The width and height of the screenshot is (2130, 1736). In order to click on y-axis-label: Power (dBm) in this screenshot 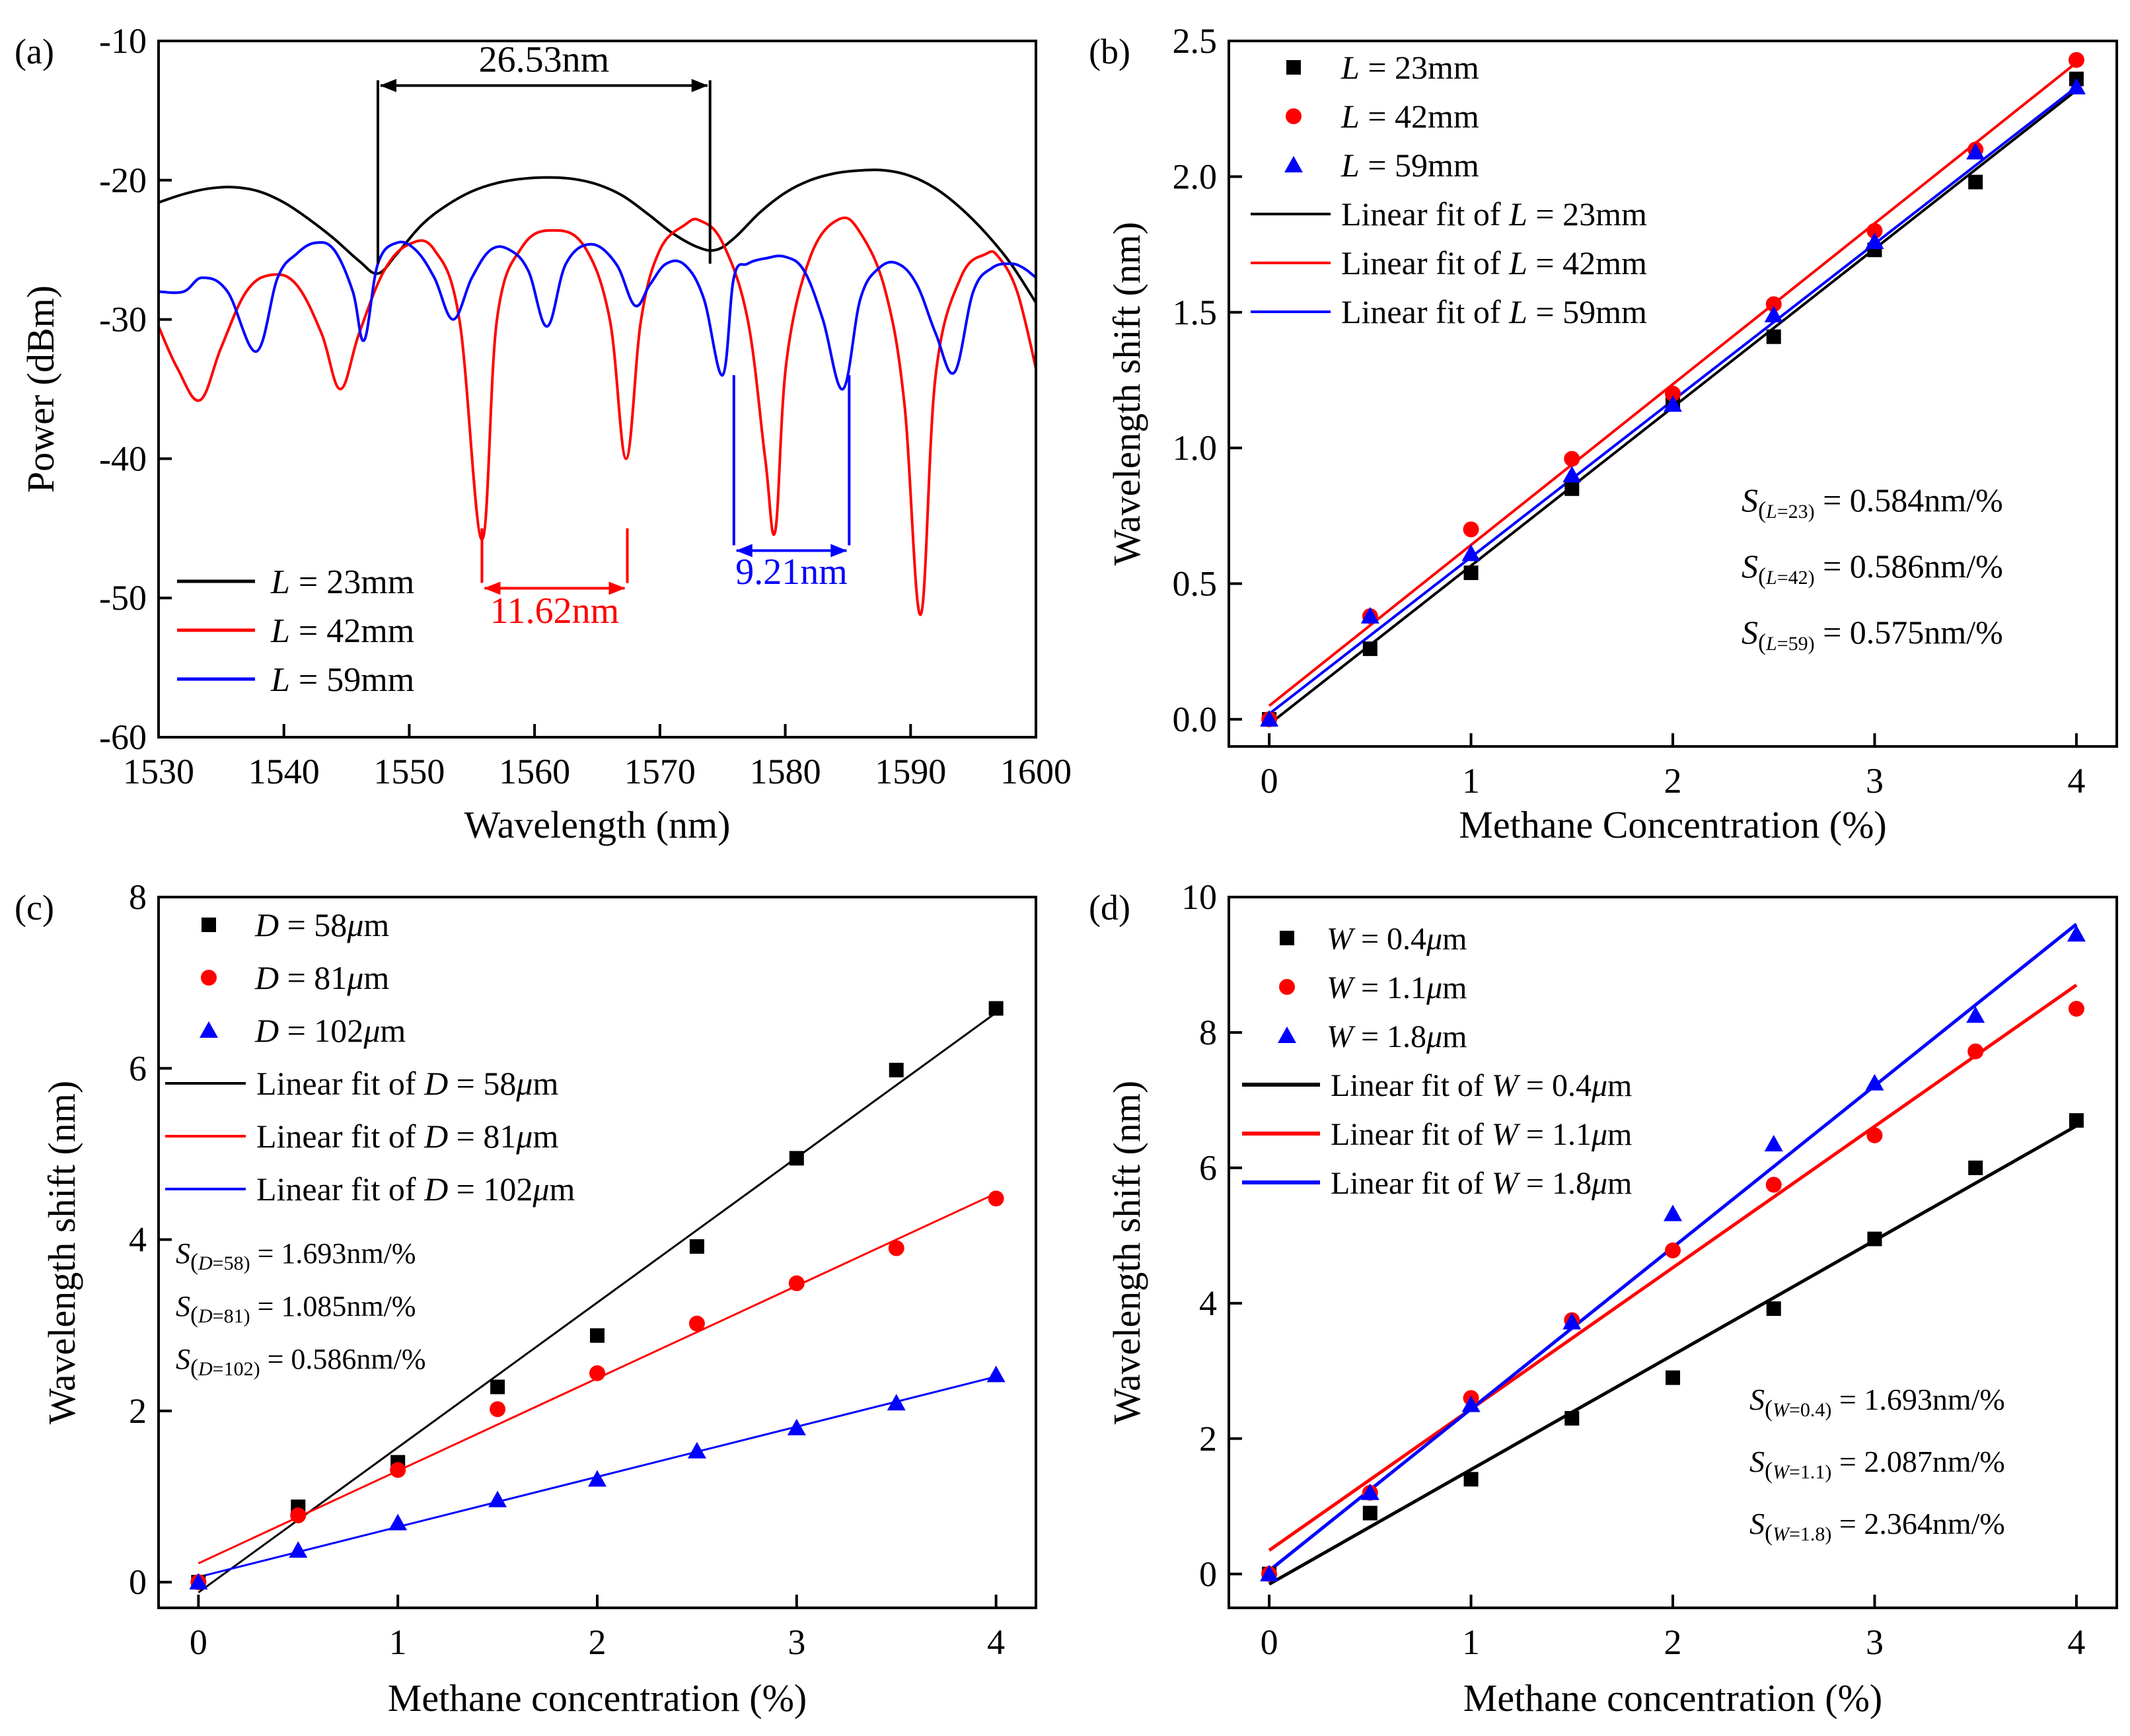, I will do `click(40, 389)`.